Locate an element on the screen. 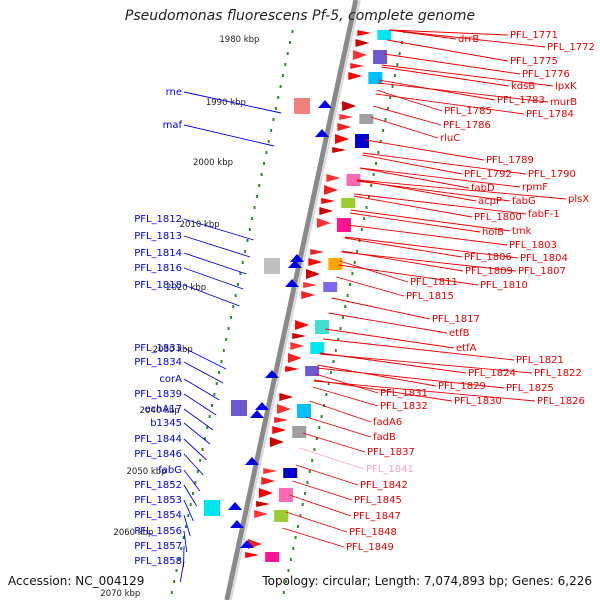 The height and width of the screenshot is (600, 600). right-gene-label-PFL_1847: PFL_1847 is located at coordinates (377, 516).